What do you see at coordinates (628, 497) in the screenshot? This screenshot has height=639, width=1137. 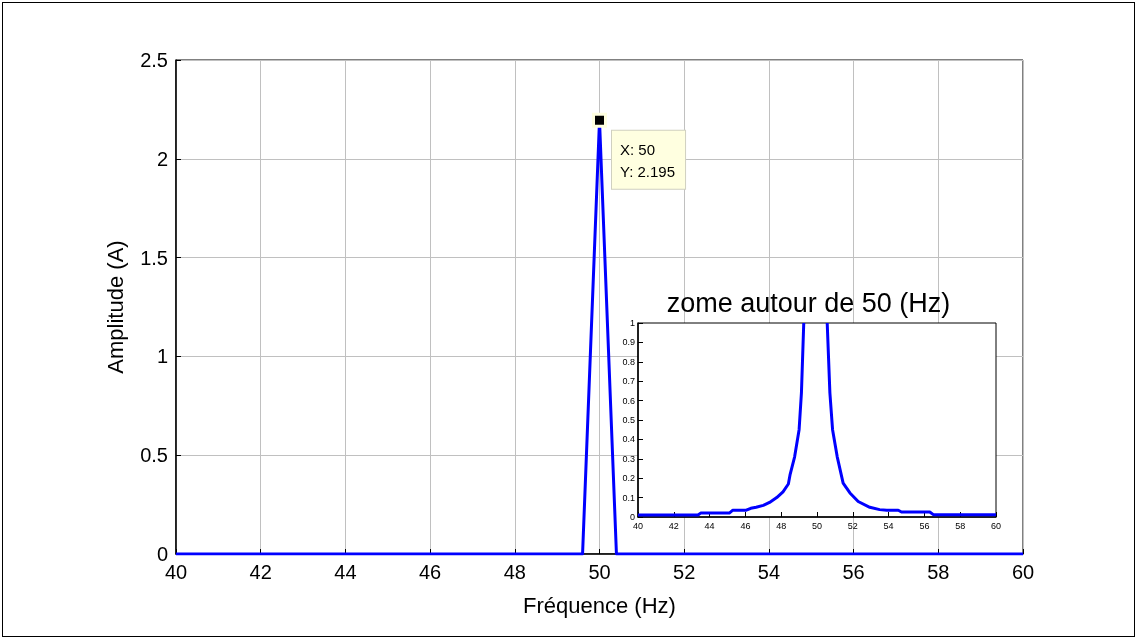 I see `y-tick-label: 0.1` at bounding box center [628, 497].